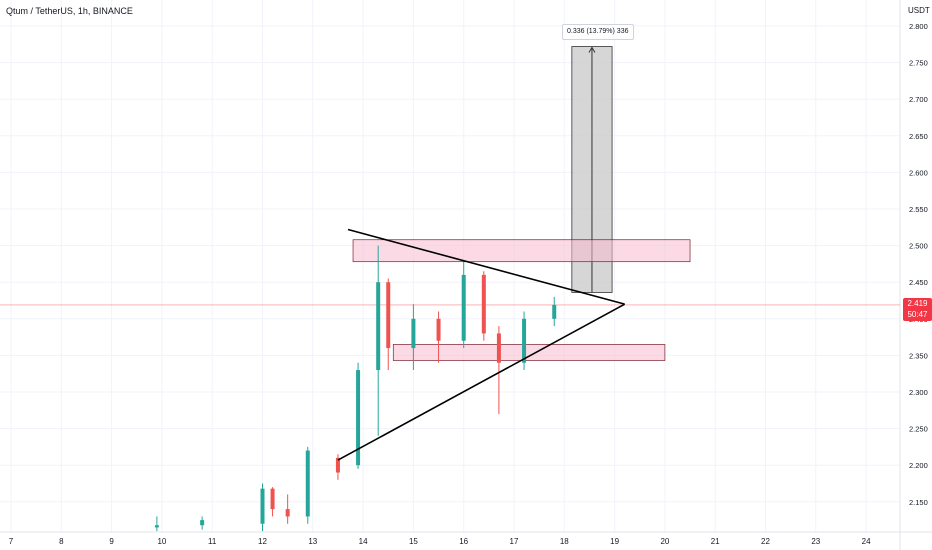  I want to click on y-tick-label: 2.800, so click(918, 26).